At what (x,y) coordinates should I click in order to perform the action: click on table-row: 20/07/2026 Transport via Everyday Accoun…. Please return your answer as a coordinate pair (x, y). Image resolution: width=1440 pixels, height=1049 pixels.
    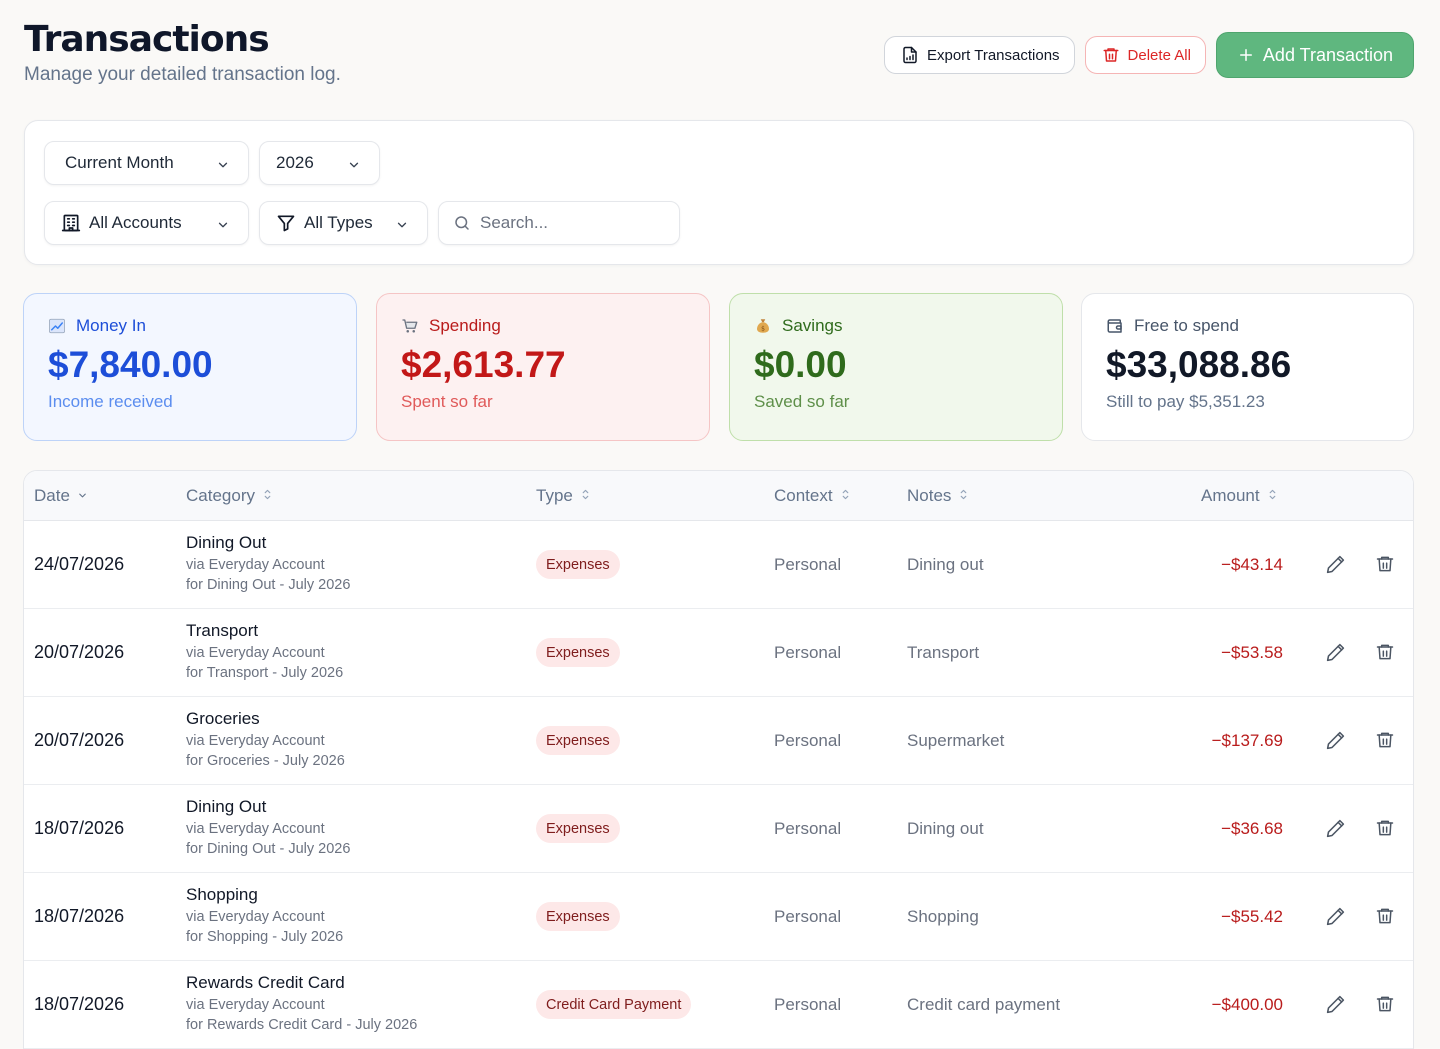
    Looking at the image, I should click on (718, 653).